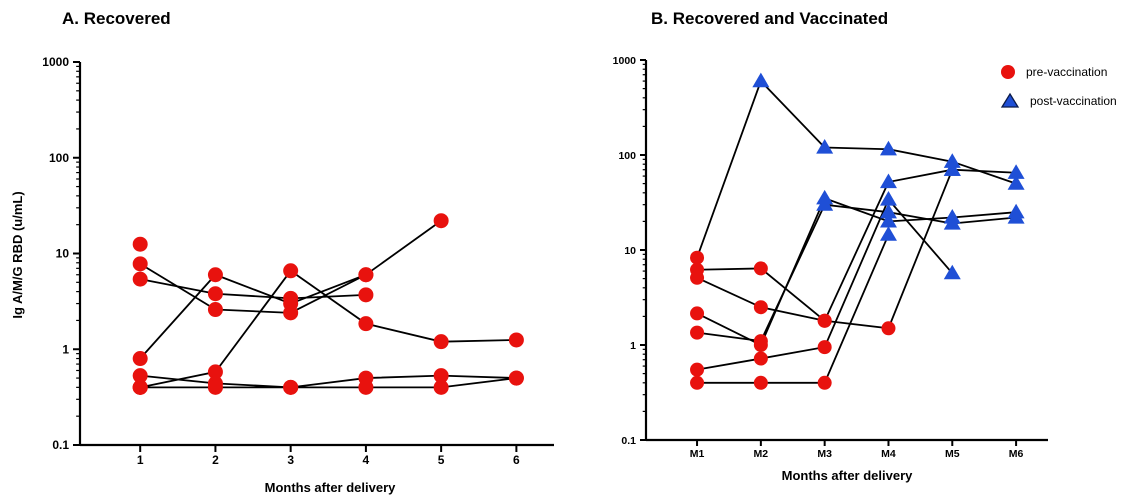 The image size is (1129, 497). Describe the element at coordinates (65, 349) in the screenshot. I see `panel-a-y-tick-label: 1` at that location.